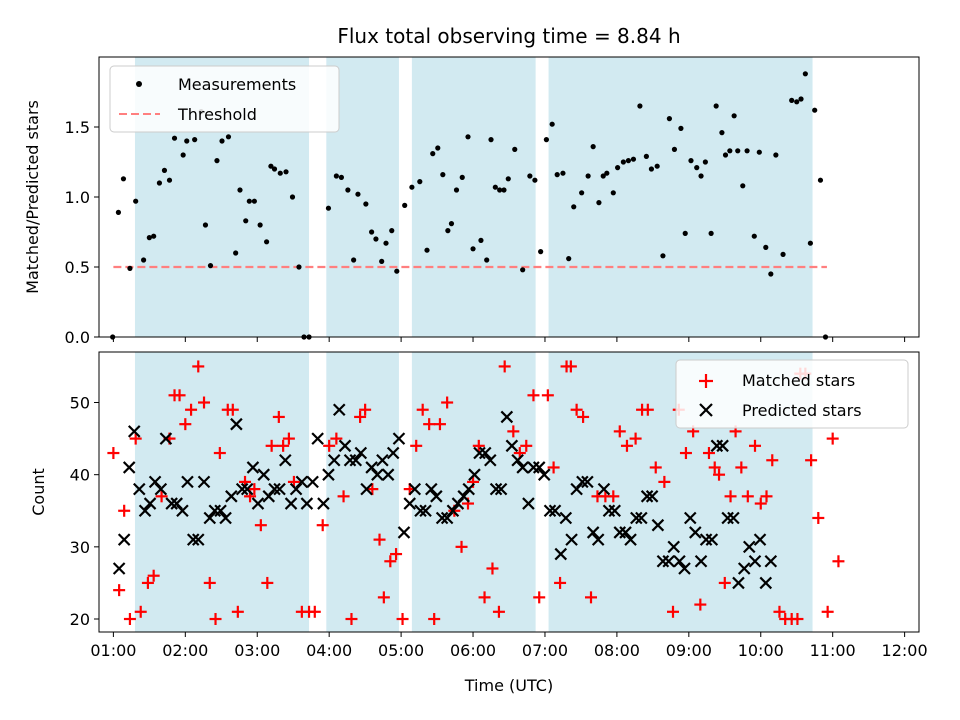 This screenshot has width=960, height=720. I want to click on x-tick-label: 01:00, so click(113, 650).